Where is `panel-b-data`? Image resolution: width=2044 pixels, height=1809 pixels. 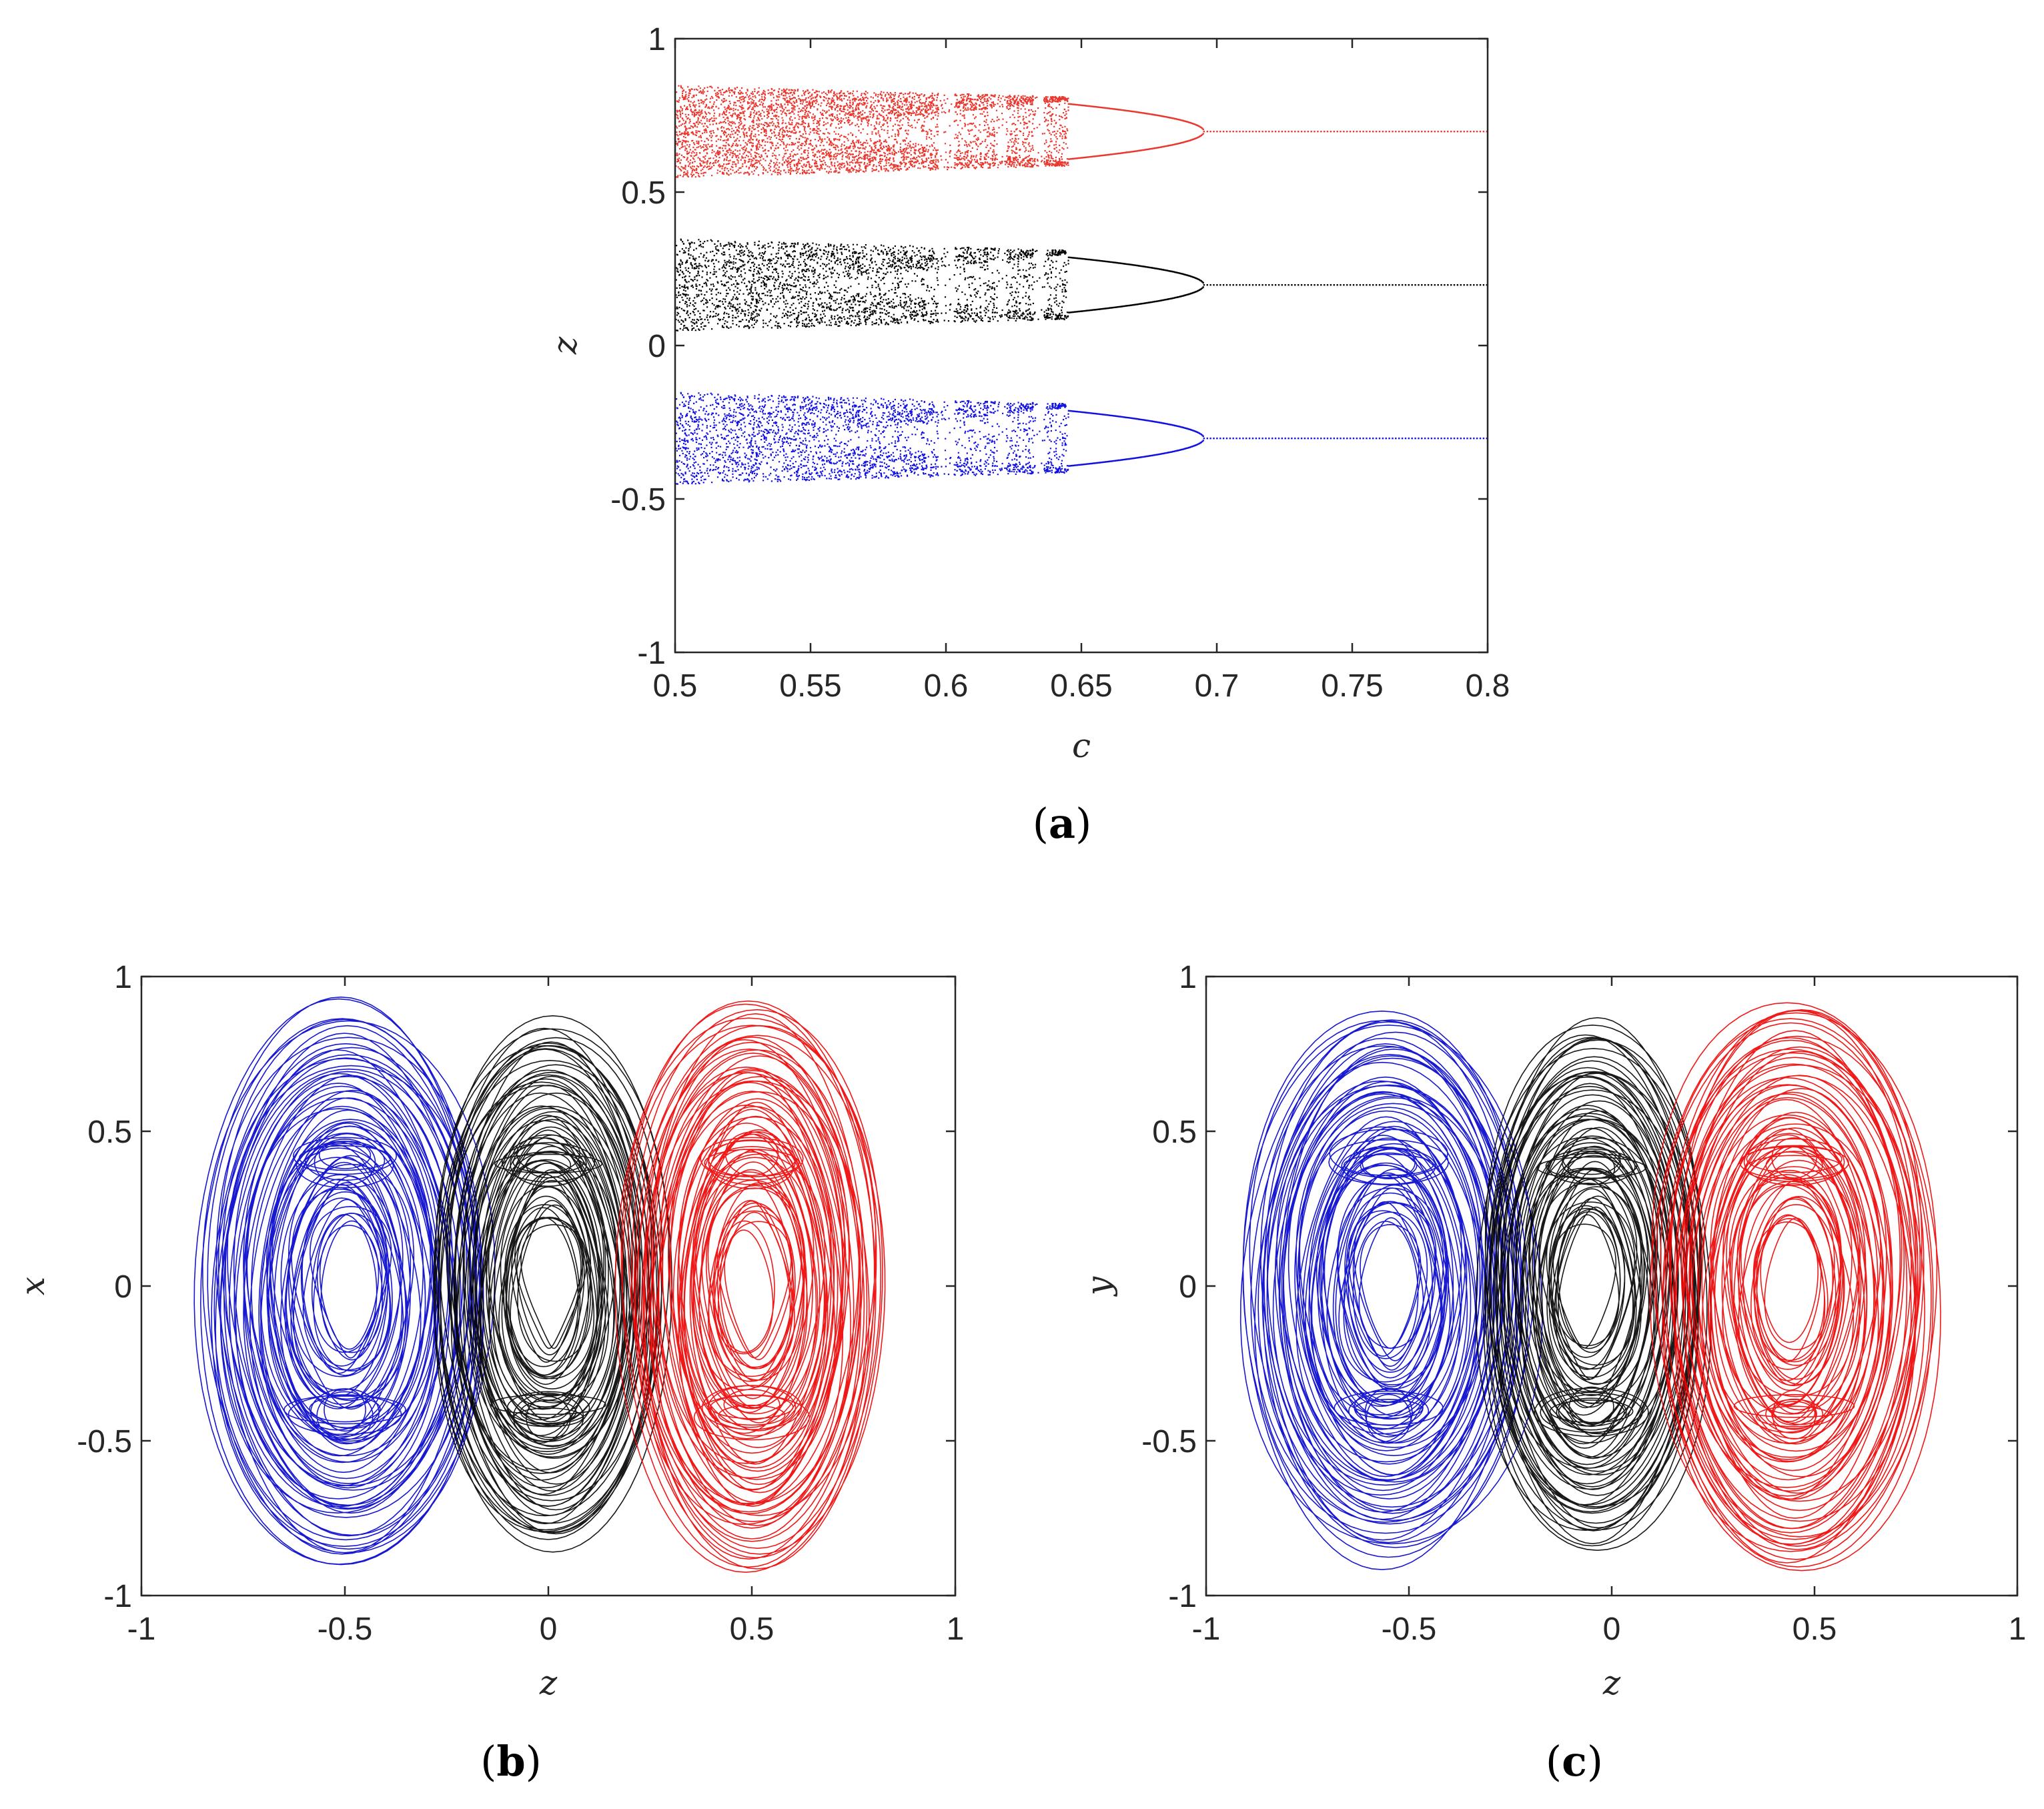 panel-b-data is located at coordinates (539, 1285).